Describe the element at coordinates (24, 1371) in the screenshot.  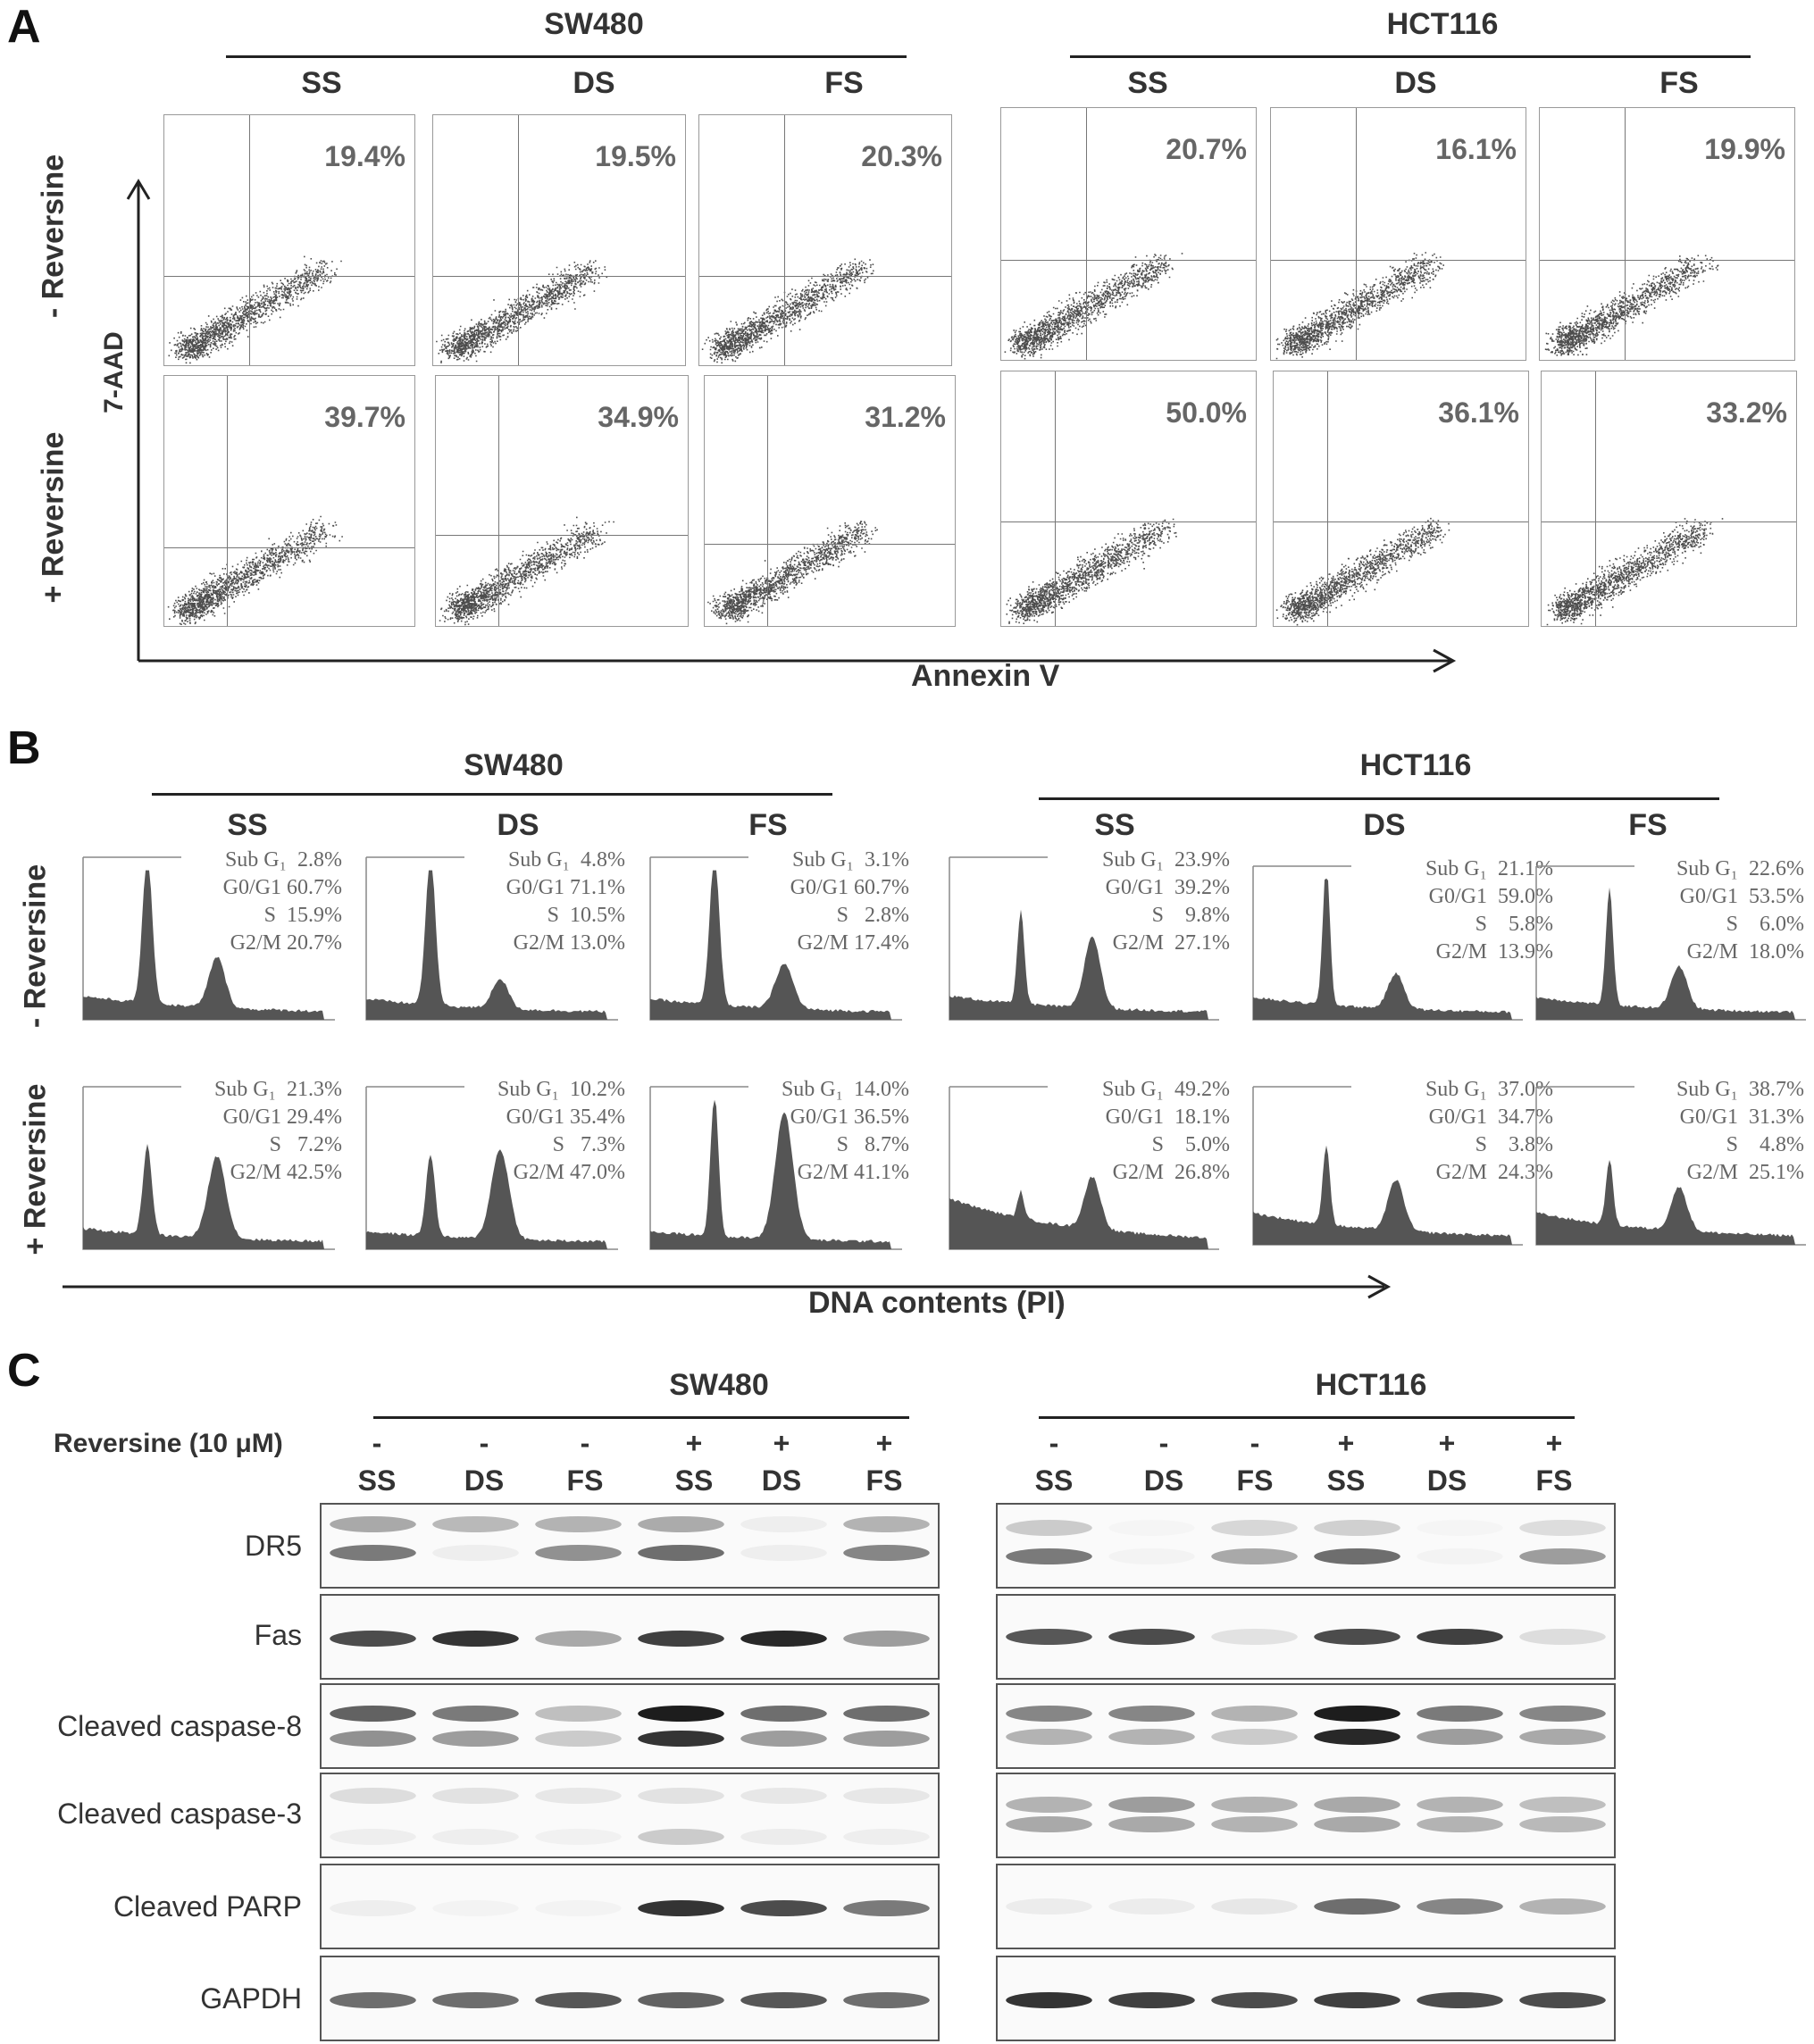
I see `panel-c-label: C` at that location.